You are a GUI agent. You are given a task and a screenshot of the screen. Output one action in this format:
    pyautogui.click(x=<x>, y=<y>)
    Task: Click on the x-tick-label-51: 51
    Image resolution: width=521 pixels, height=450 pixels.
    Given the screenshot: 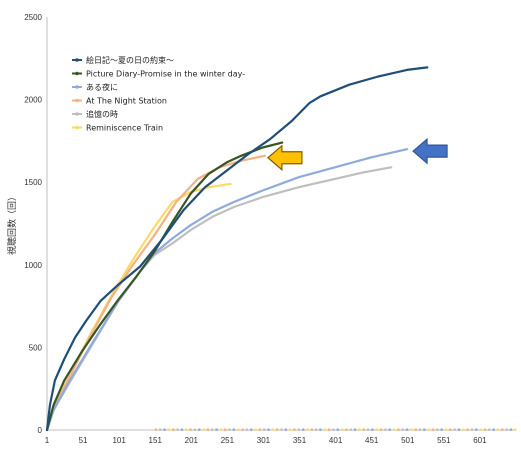 What is the action you would take?
    pyautogui.click(x=83, y=440)
    